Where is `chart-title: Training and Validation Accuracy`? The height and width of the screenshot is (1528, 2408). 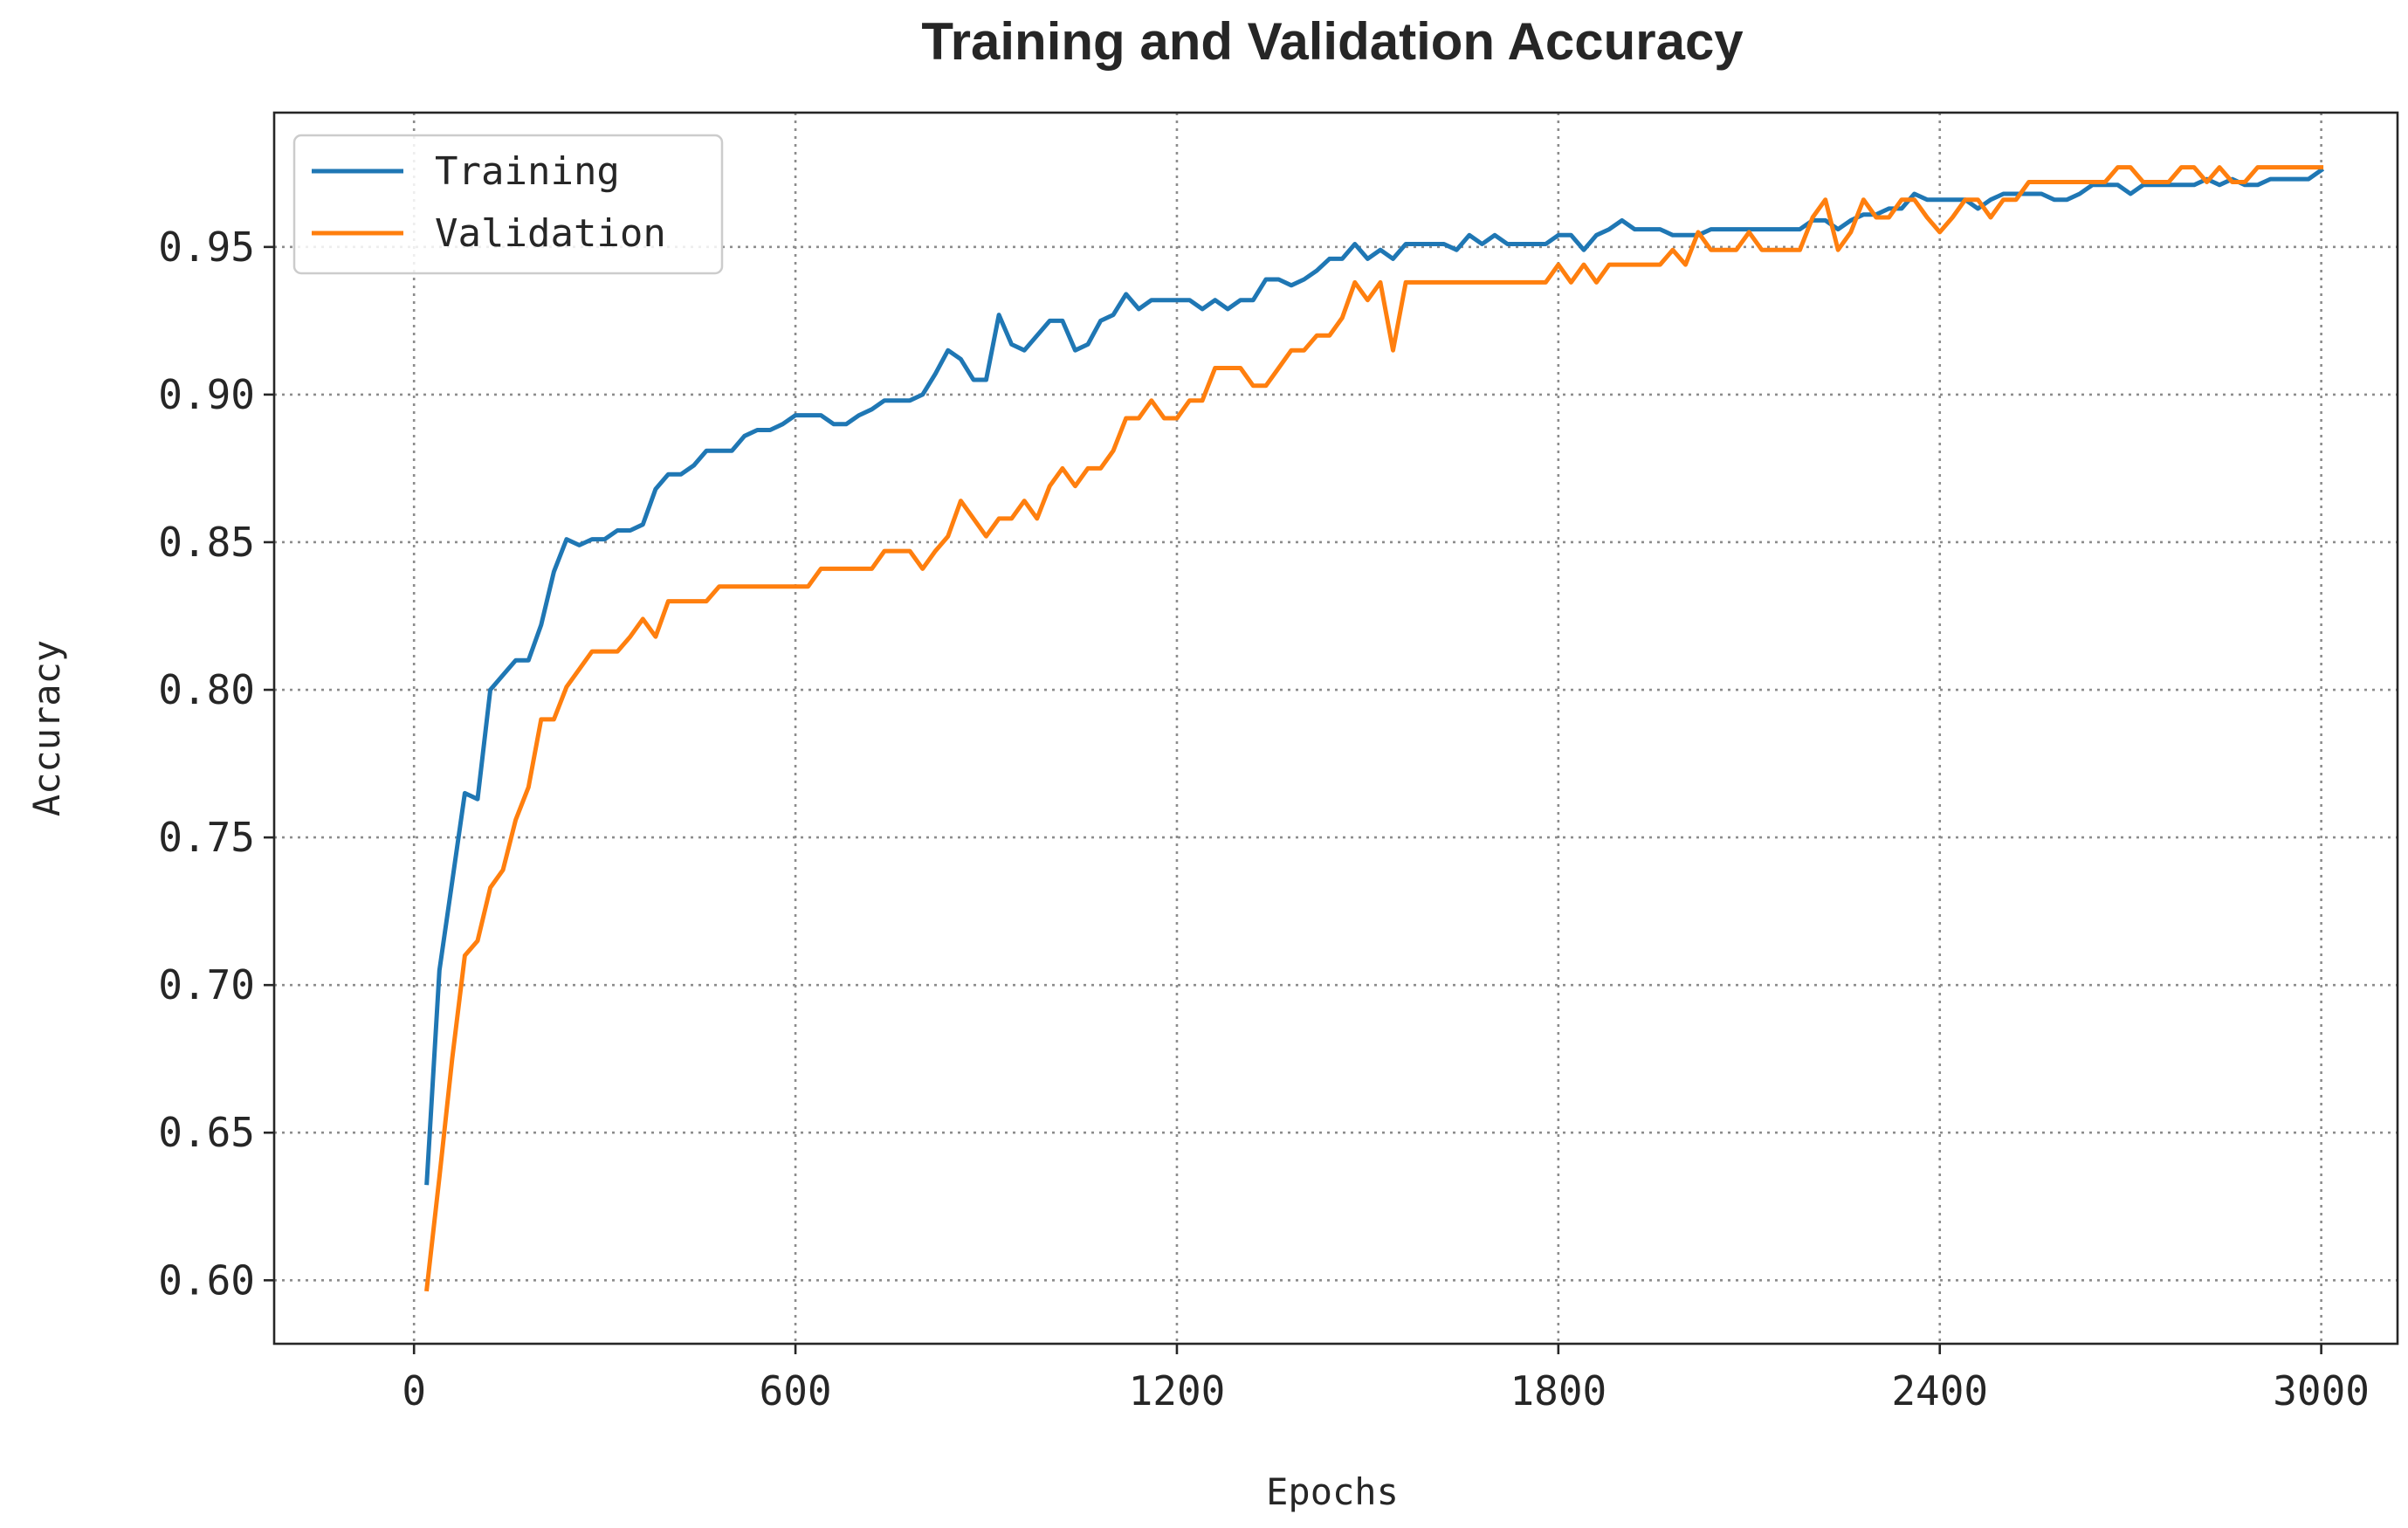 chart-title: Training and Validation Accuracy is located at coordinates (1332, 41).